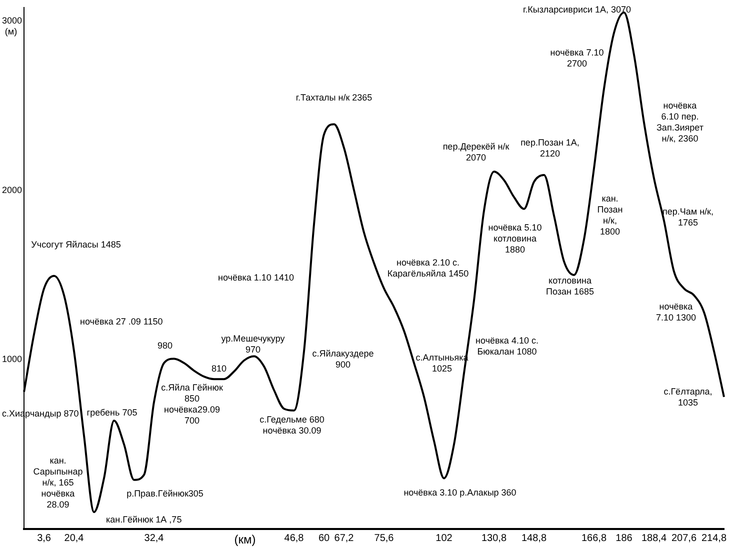 Image resolution: width=732 pixels, height=547 pixels. What do you see at coordinates (654, 538) in the screenshot?
I see `x-tick-label: 188,4` at bounding box center [654, 538].